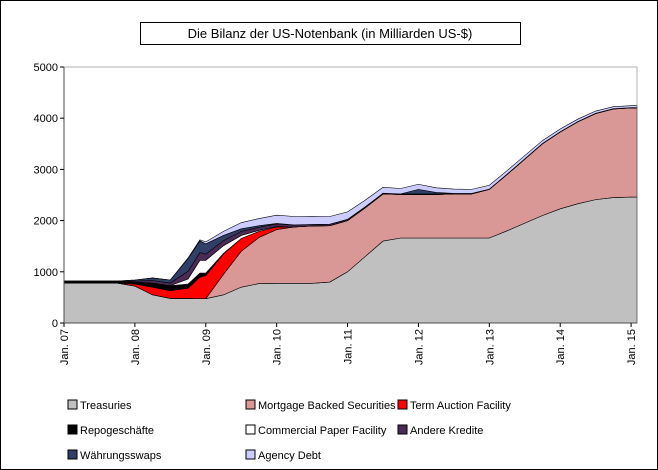 The height and width of the screenshot is (470, 658). What do you see at coordinates (632, 347) in the screenshot?
I see `x-tick-label: Jan. 15` at bounding box center [632, 347].